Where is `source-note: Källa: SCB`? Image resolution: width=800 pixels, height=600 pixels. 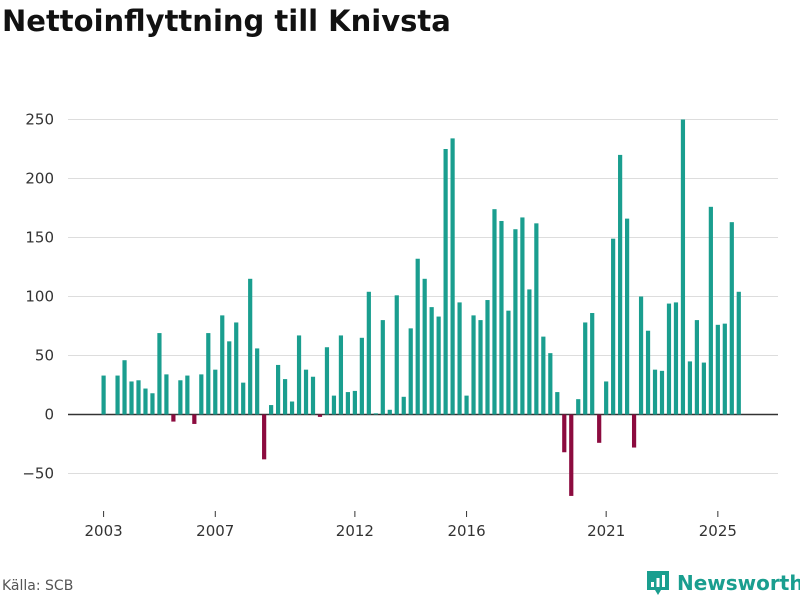
source-note: Källa: SCB is located at coordinates (38, 586).